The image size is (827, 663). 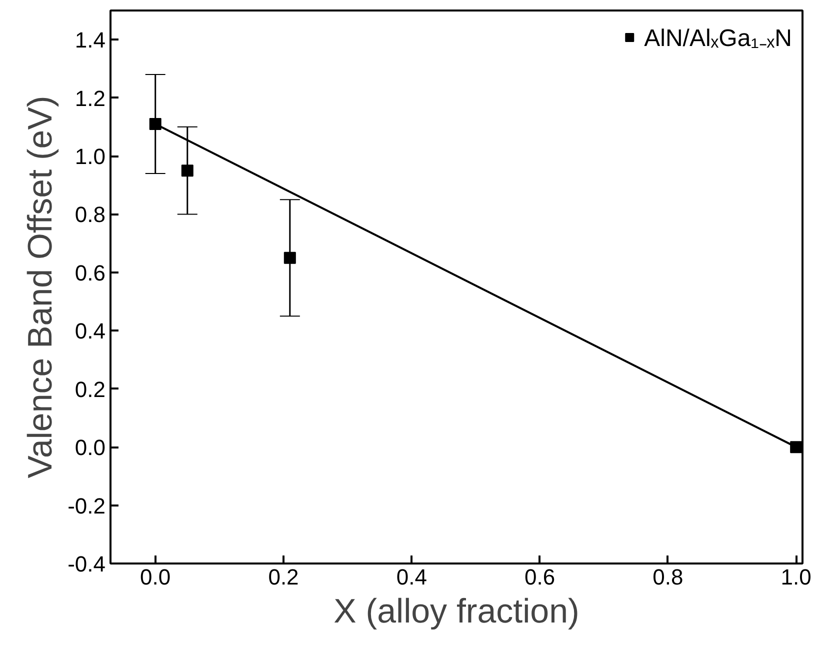 What do you see at coordinates (90, 215) in the screenshot?
I see `y-tick-label: 0.8` at bounding box center [90, 215].